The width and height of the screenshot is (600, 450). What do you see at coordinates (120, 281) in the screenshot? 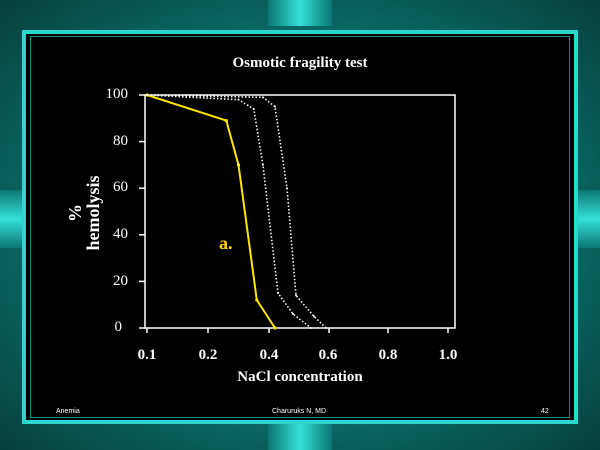
I see `y-tick-label-20: 20` at bounding box center [120, 281].